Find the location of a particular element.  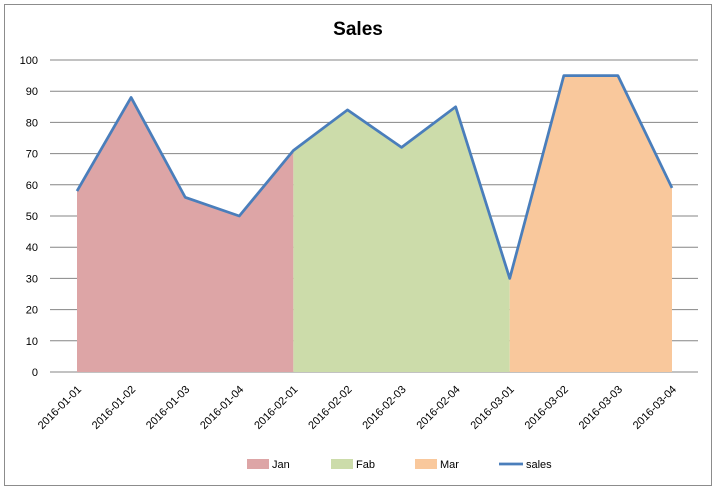

x-tick-label: 2016-02-03 is located at coordinates (384, 408).